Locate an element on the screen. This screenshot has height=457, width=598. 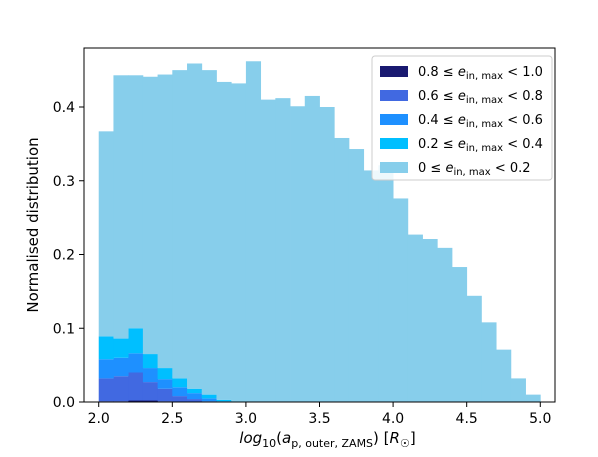
bar-s4-b10 is located at coordinates (253, 232).